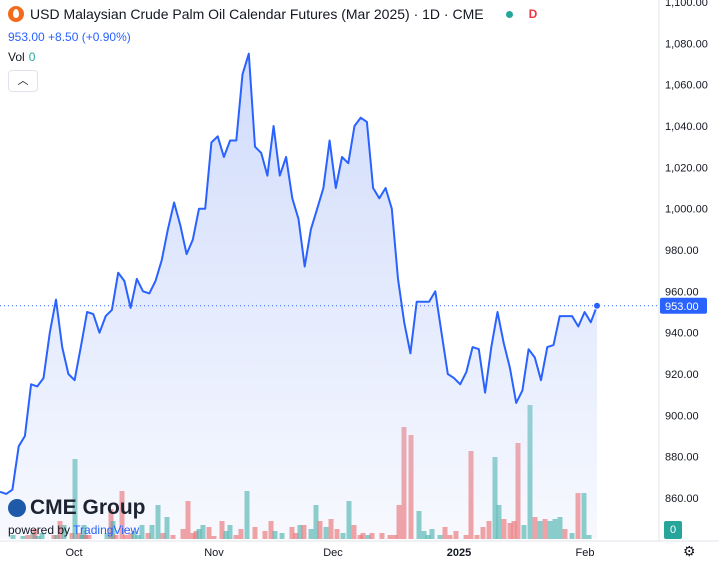 Image resolution: width=719 pixels, height=564 pixels. Describe the element at coordinates (459, 553) in the screenshot. I see `x-tick-label: 2025` at that location.